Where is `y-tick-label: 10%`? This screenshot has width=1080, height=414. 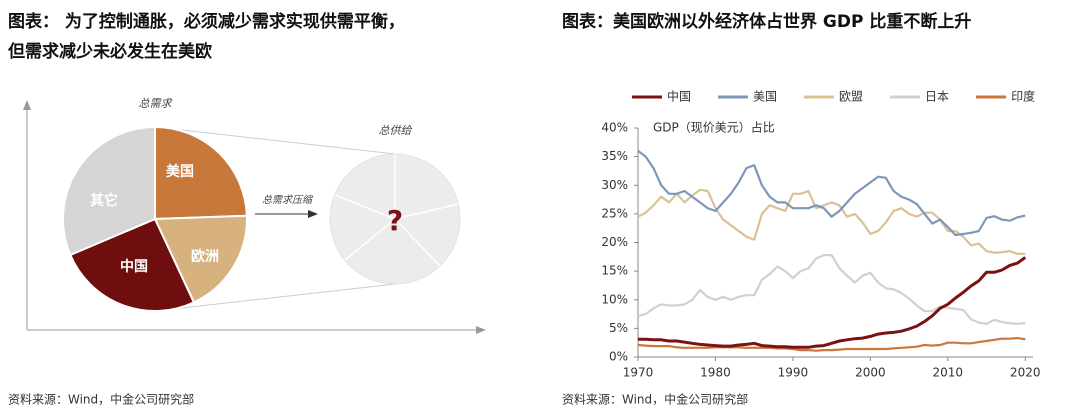
y-tick-label: 10% is located at coordinates (614, 299).